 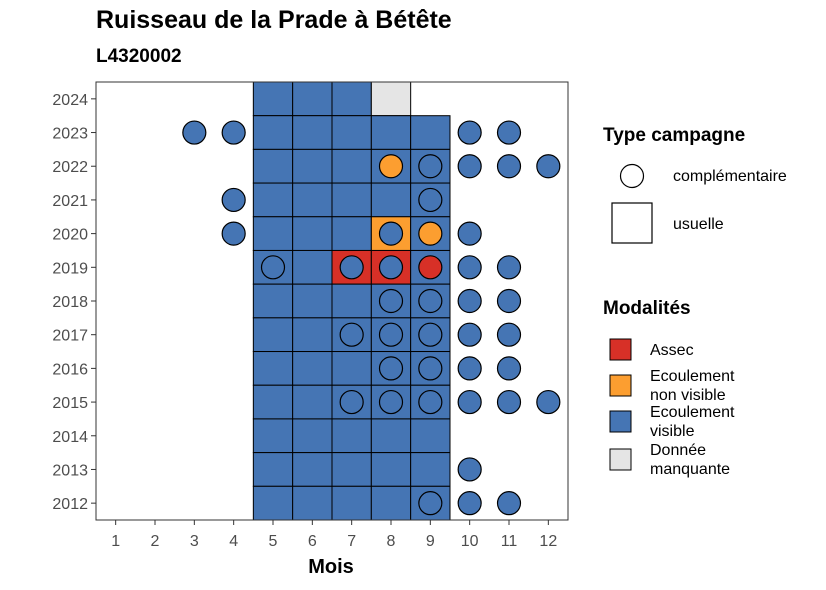 I want to click on y-tick-label: 2022, so click(x=70, y=167).